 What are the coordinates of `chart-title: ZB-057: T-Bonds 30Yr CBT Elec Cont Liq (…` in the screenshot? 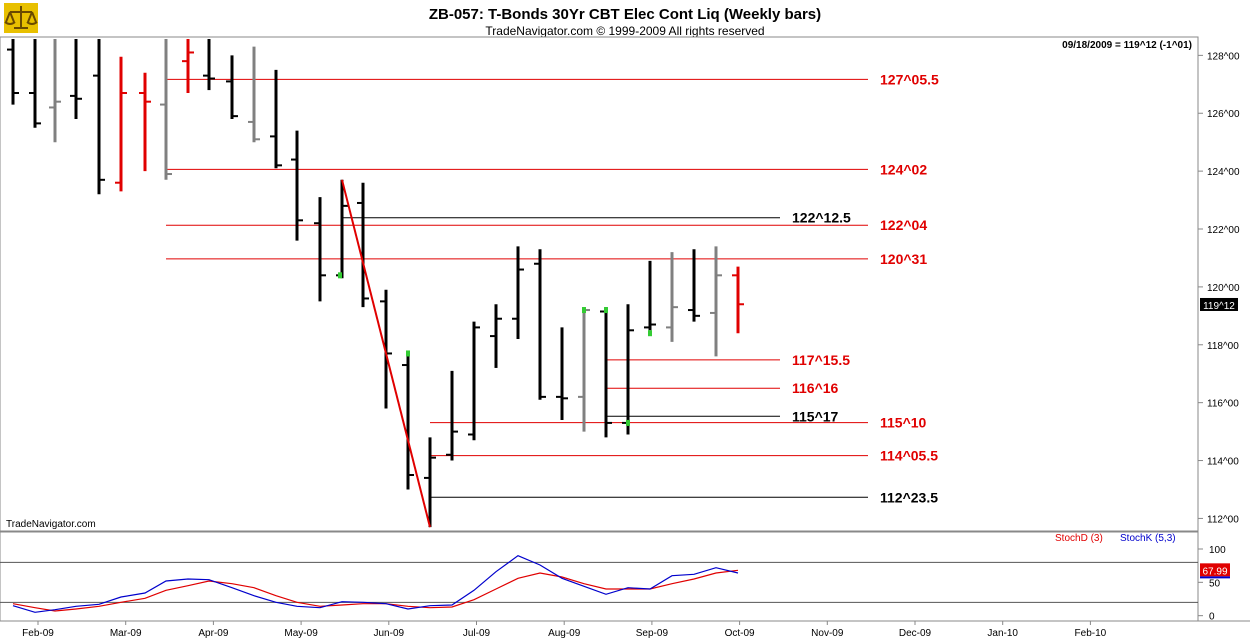 It's located at (625, 14).